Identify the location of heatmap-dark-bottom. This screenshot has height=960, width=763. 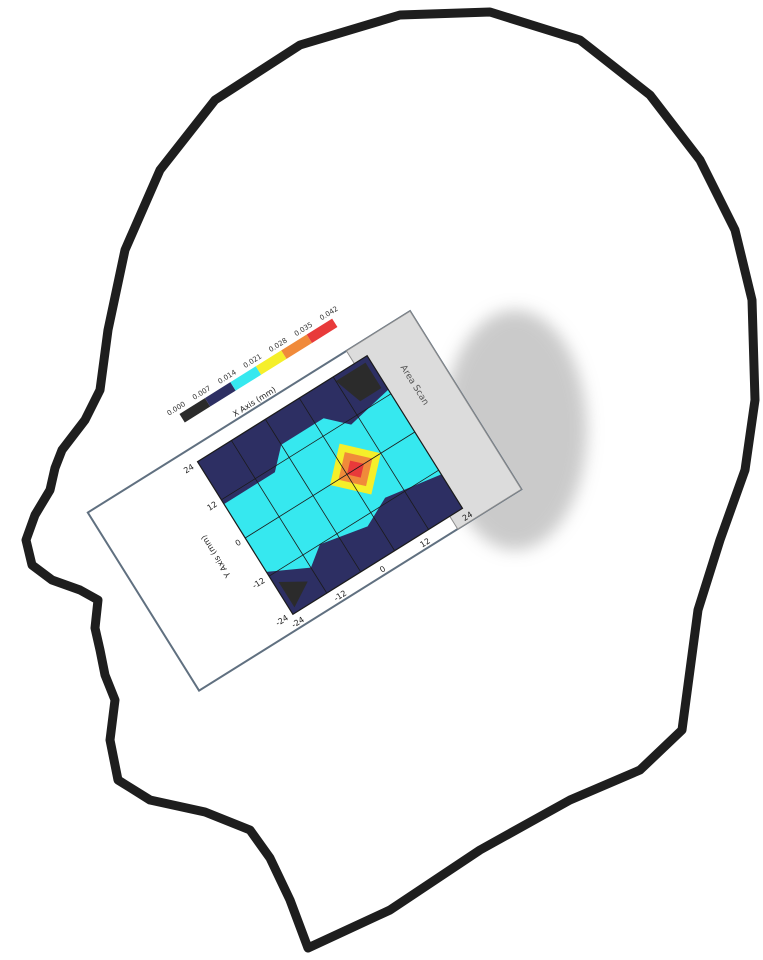
(293, 594).